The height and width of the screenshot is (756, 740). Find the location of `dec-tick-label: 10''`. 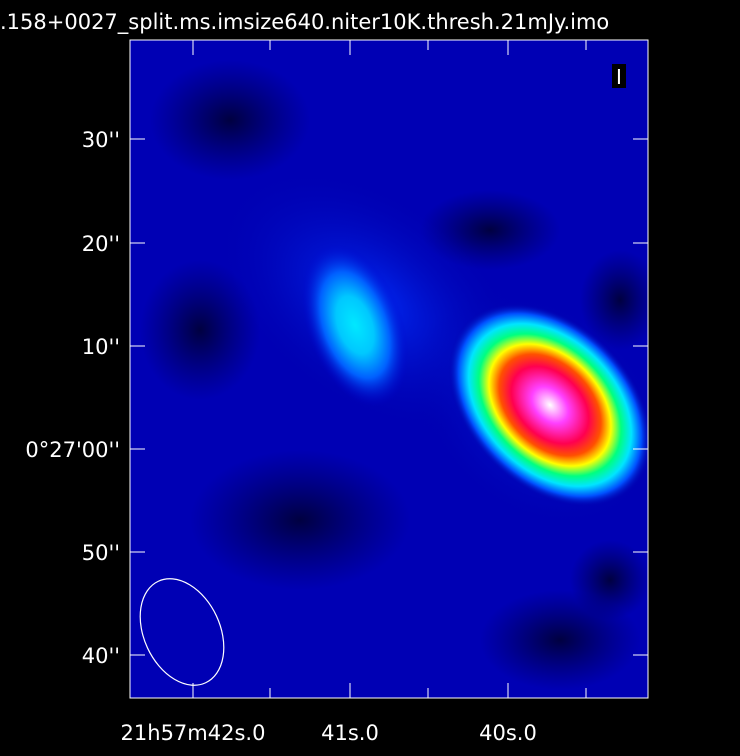

dec-tick-label: 10'' is located at coordinates (101, 347).